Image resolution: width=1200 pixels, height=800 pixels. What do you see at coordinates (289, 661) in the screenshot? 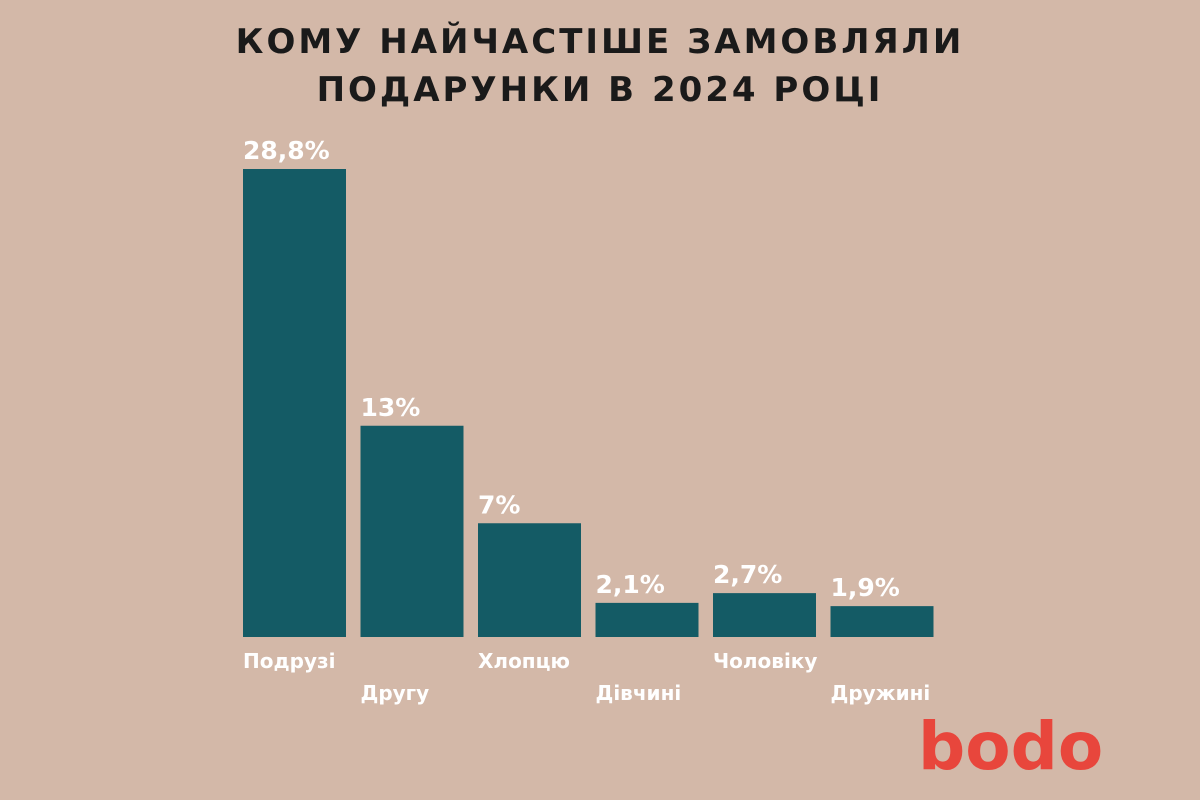
I see `category-label-1: Подрузі` at bounding box center [289, 661].